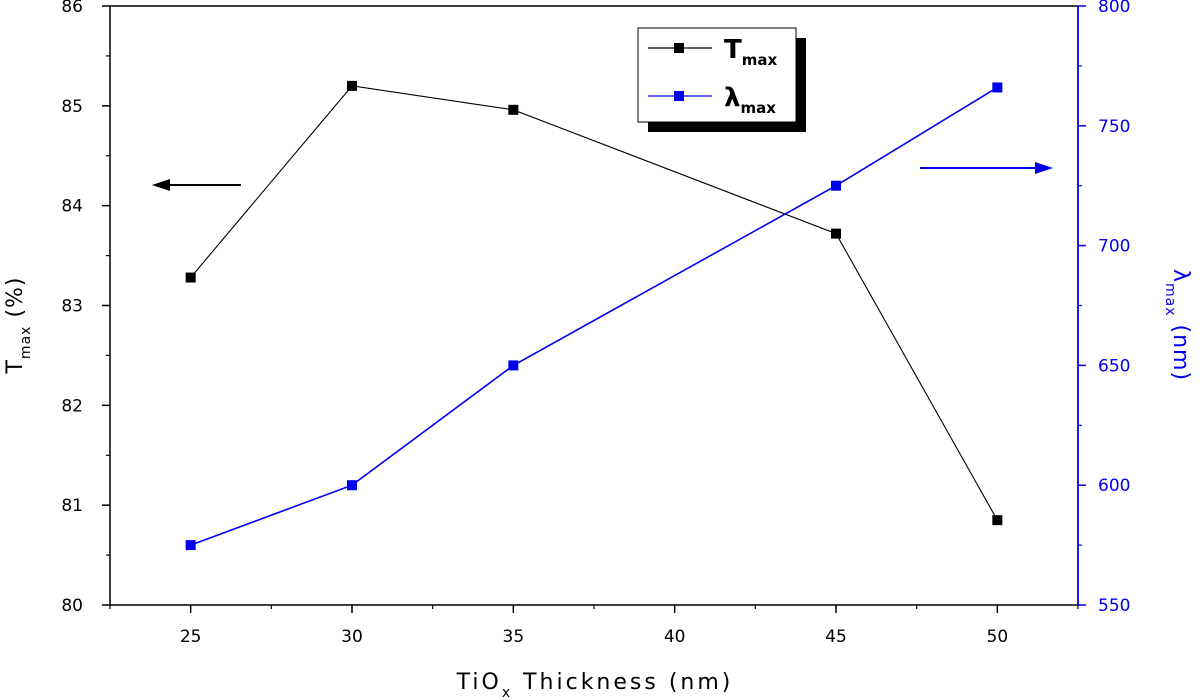 The width and height of the screenshot is (1200, 700). Describe the element at coordinates (72, 107) in the screenshot. I see `left-tick-label: 85` at that location.